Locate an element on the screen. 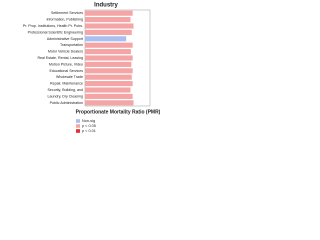 The image size is (320, 240). y-tick-label: Administrative Support is located at coordinates (65, 39).